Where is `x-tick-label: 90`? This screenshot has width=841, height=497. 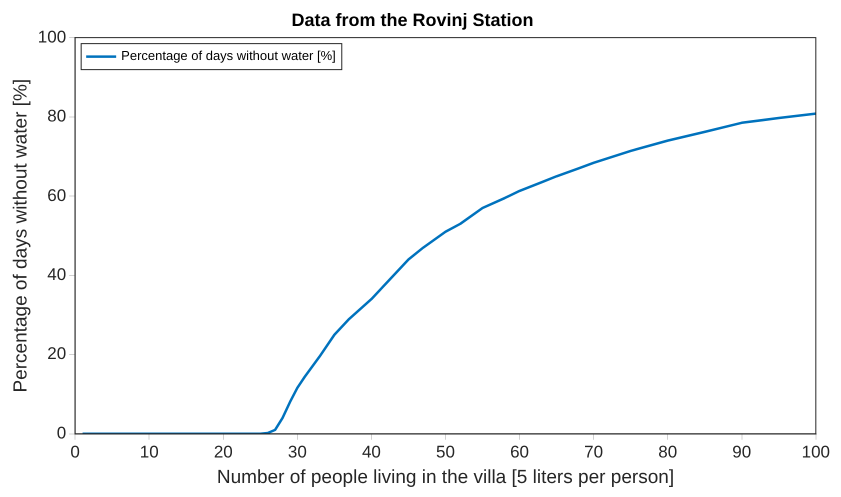
x-tick-label: 90 is located at coordinates (742, 452).